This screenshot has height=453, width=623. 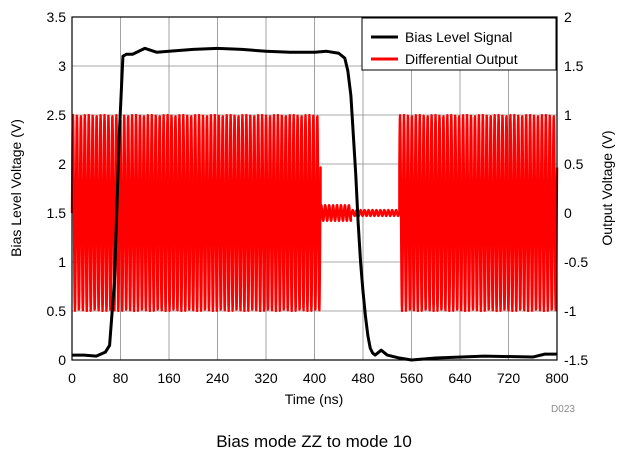 What do you see at coordinates (570, 311) in the screenshot?
I see `y2-tick-label: -1` at bounding box center [570, 311].